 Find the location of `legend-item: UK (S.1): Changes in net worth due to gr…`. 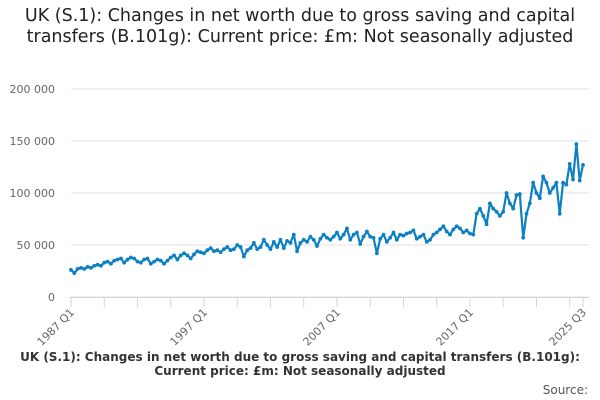

legend-item: UK (S.1): Changes in net worth due to gr… is located at coordinates (300, 364).